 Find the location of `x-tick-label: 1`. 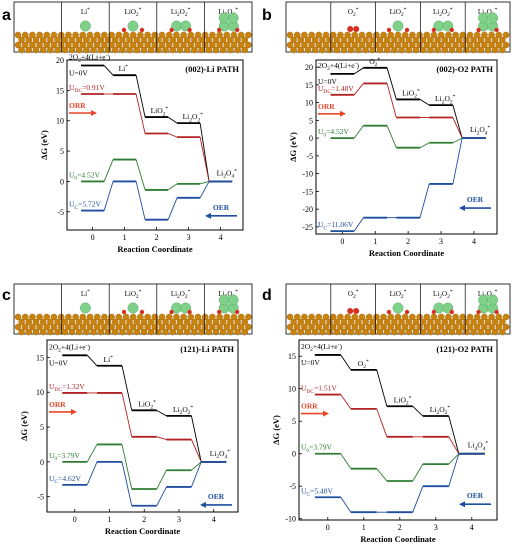

x-tick-label: 1 is located at coordinates (364, 527).